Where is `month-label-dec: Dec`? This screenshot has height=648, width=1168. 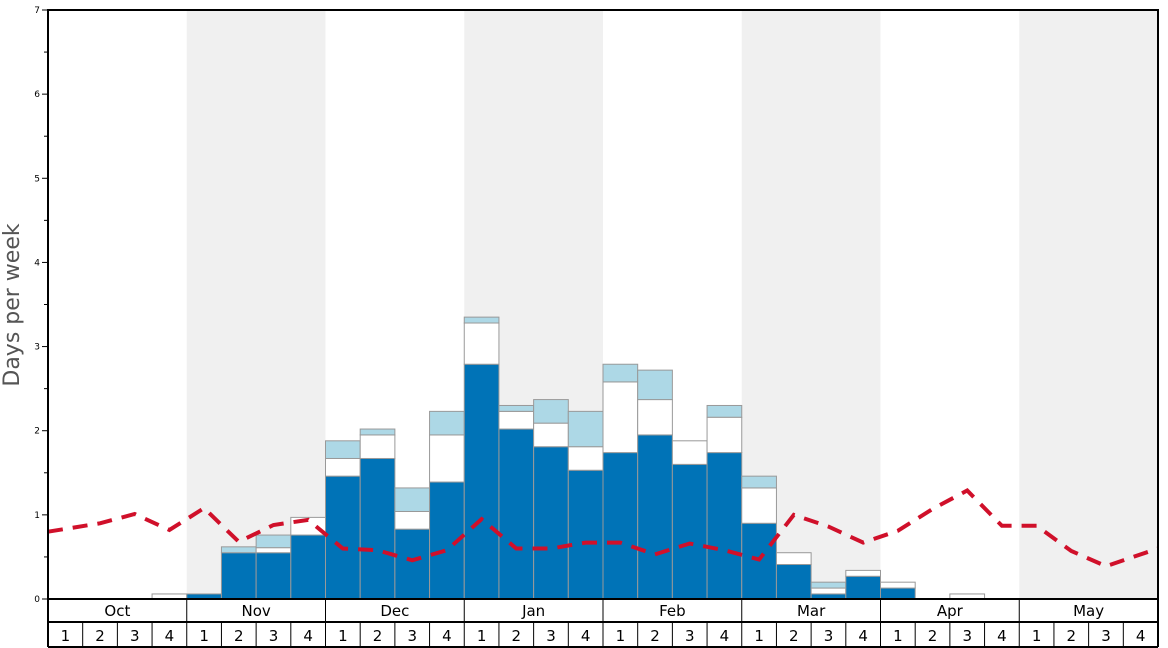 month-label-dec: Dec is located at coordinates (394, 611).